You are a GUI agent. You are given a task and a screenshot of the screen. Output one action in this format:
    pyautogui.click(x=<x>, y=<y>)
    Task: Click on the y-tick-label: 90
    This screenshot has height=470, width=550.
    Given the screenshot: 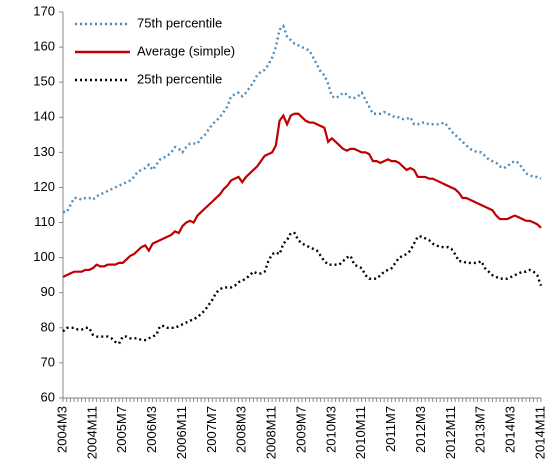 What is the action you would take?
    pyautogui.click(x=48, y=291)
    